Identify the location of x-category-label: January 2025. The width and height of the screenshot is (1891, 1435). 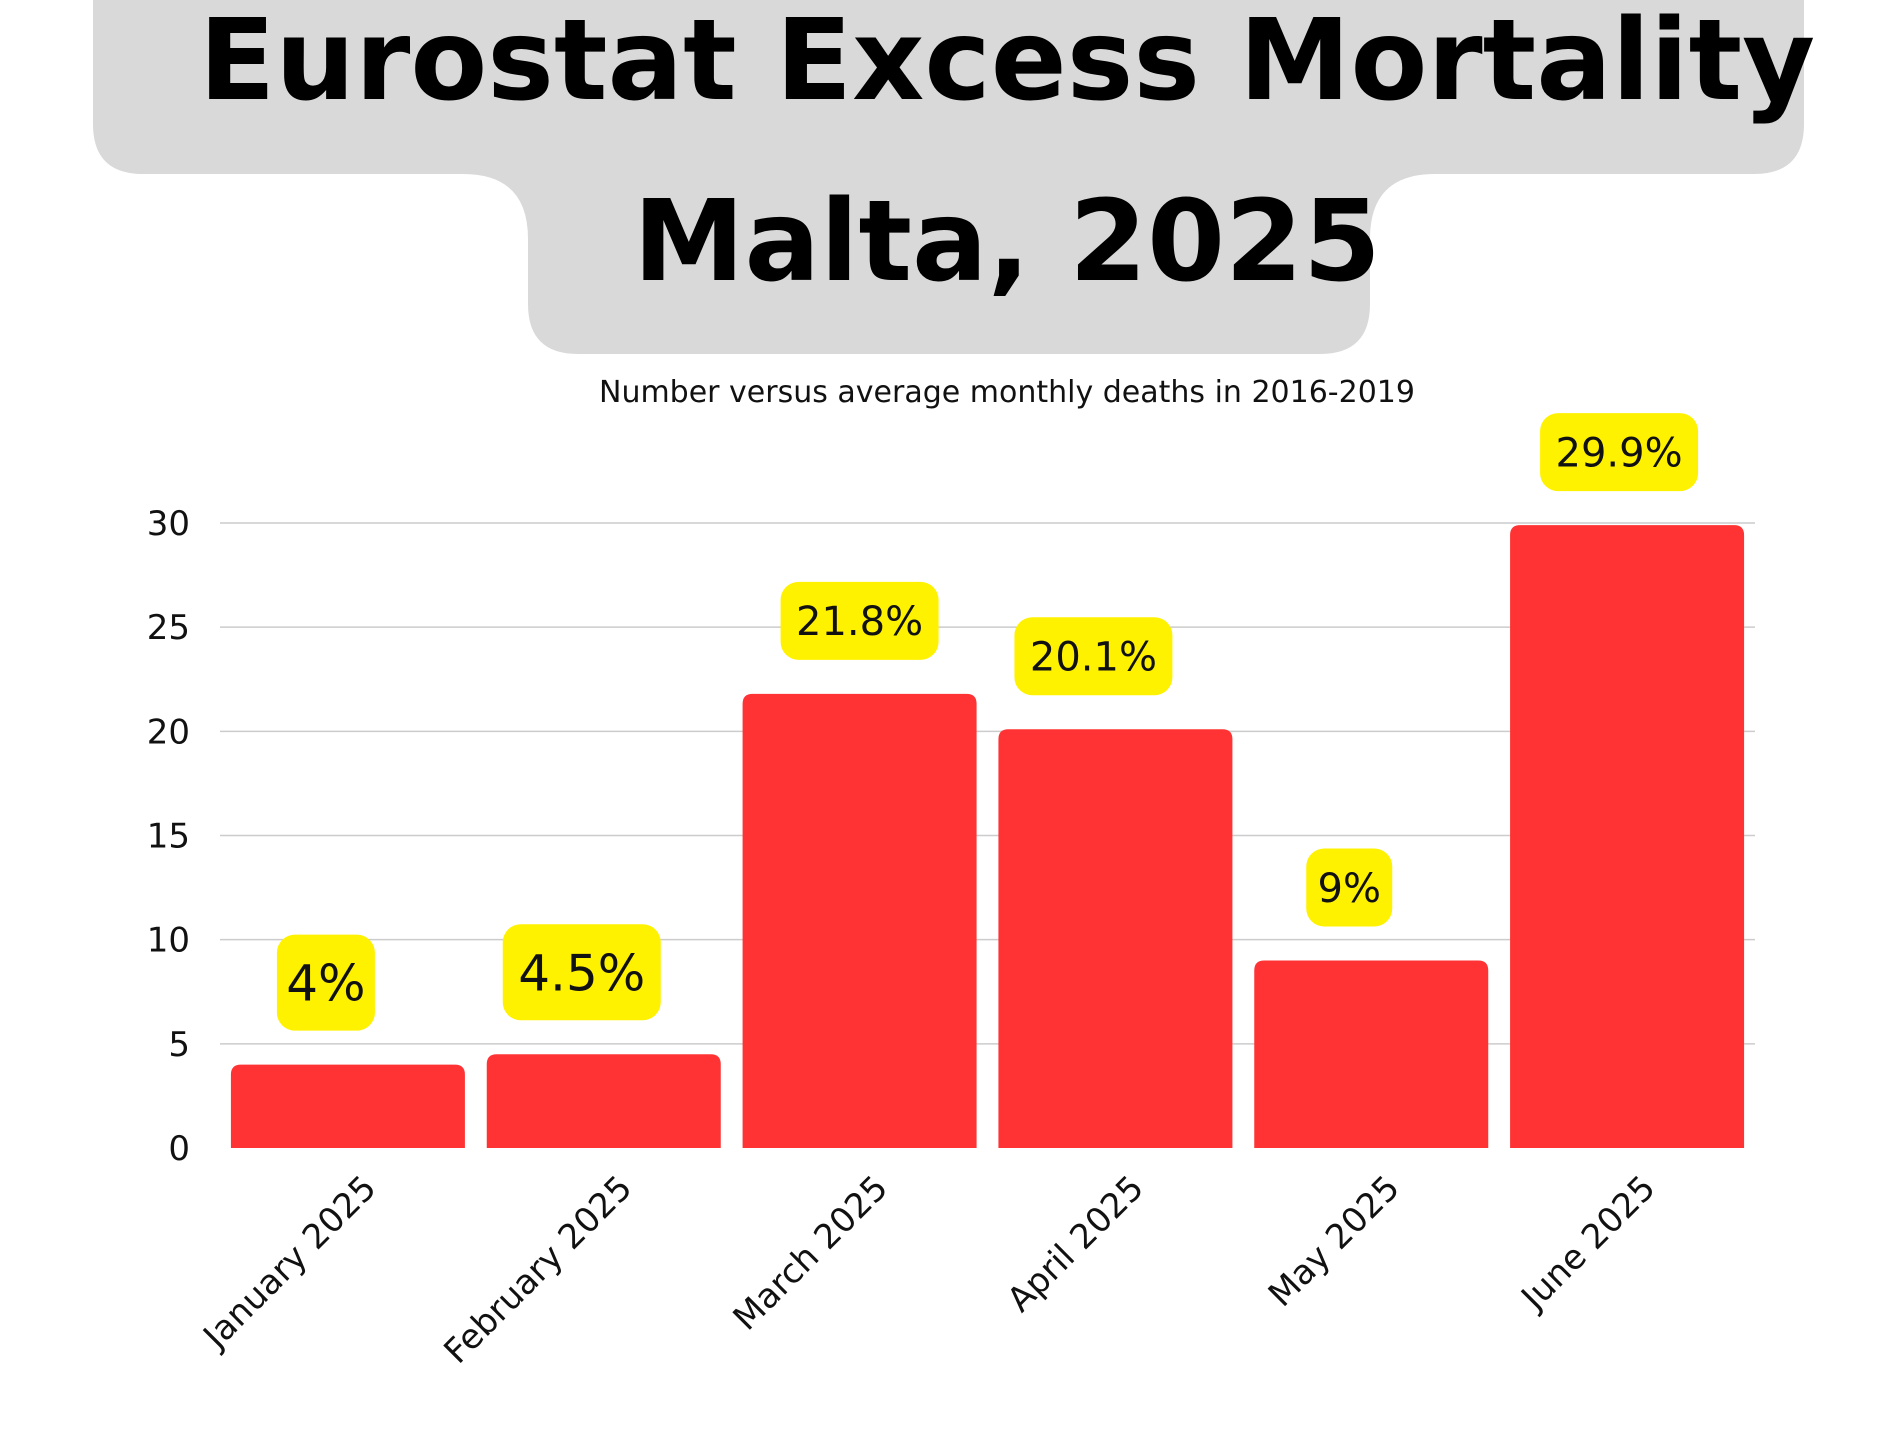
(290, 1263).